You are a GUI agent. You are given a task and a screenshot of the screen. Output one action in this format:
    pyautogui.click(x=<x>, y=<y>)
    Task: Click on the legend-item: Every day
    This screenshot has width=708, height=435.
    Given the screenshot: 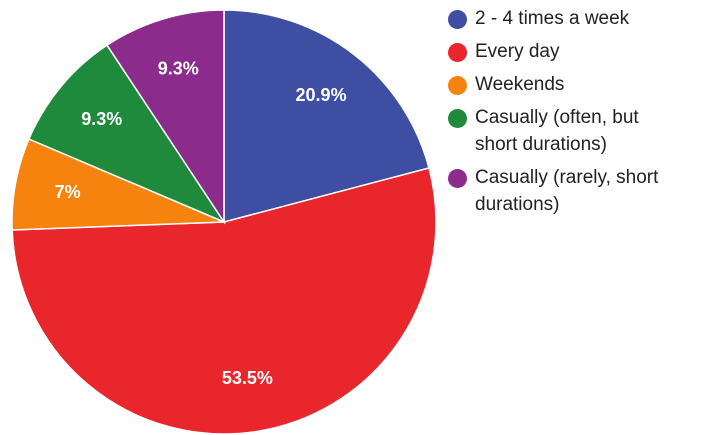 What is the action you would take?
    pyautogui.click(x=577, y=53)
    